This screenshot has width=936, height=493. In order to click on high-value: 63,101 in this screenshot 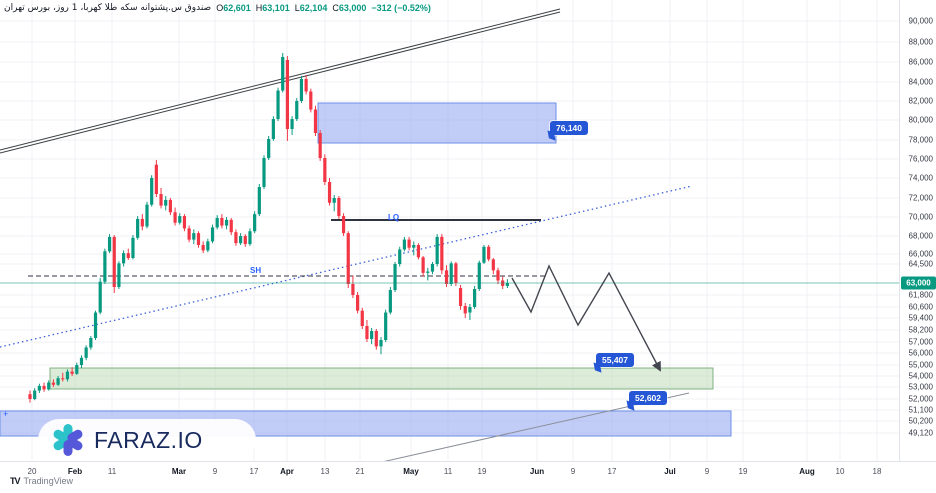, I will do `click(276, 8)`.